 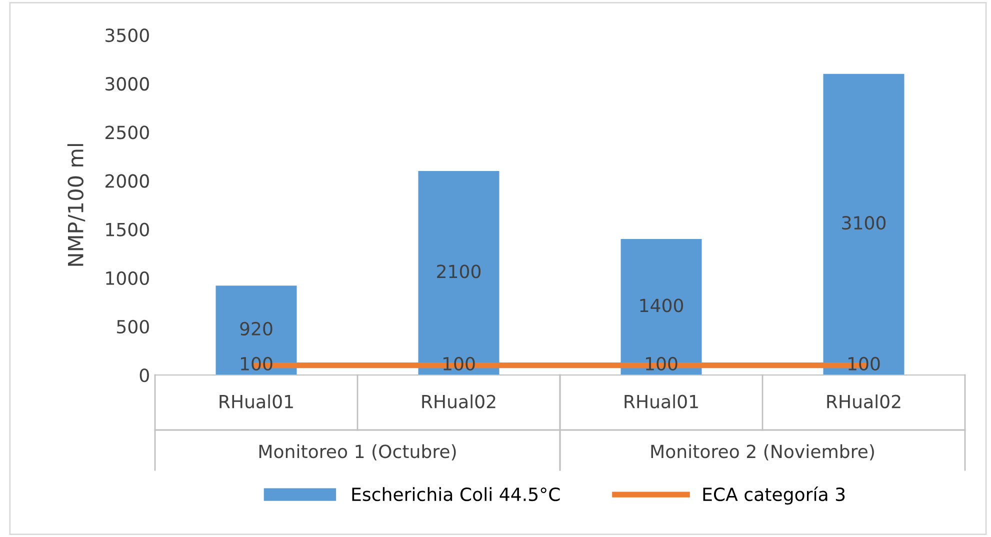 What do you see at coordinates (127, 278) in the screenshot?
I see `y-tick-label: 1000` at bounding box center [127, 278].